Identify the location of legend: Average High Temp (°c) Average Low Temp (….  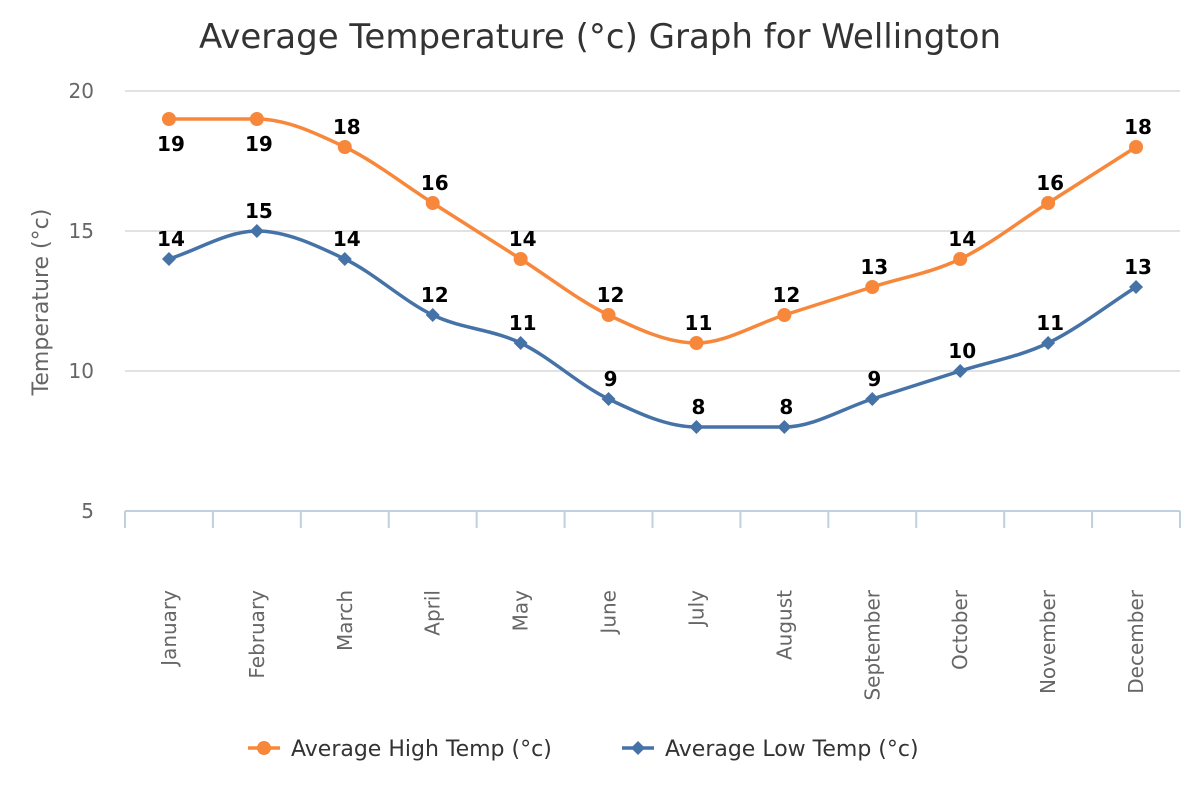
(583, 749).